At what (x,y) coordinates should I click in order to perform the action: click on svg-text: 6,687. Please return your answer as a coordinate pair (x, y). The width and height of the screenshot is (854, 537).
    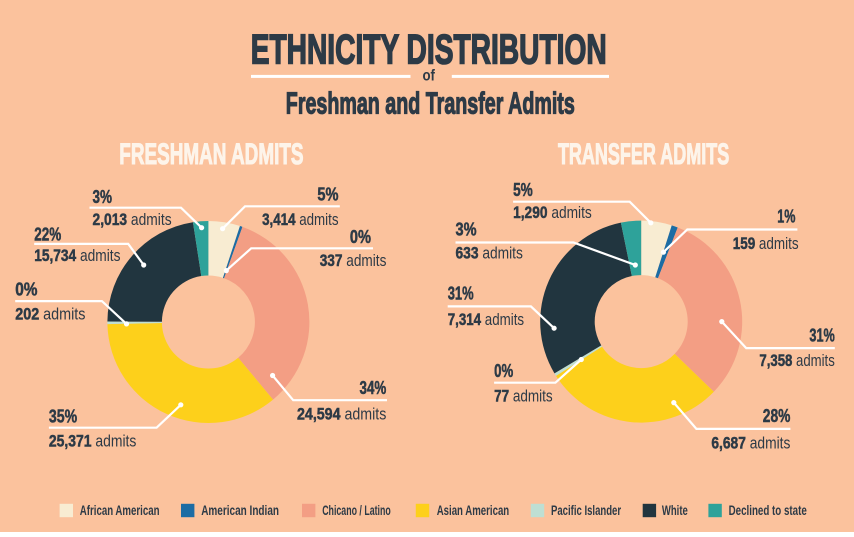
    Looking at the image, I should click on (728, 443).